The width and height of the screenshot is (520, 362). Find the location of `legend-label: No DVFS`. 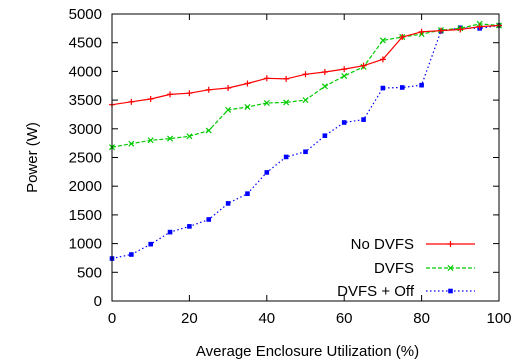

legend-label: No DVFS is located at coordinates (382, 244).